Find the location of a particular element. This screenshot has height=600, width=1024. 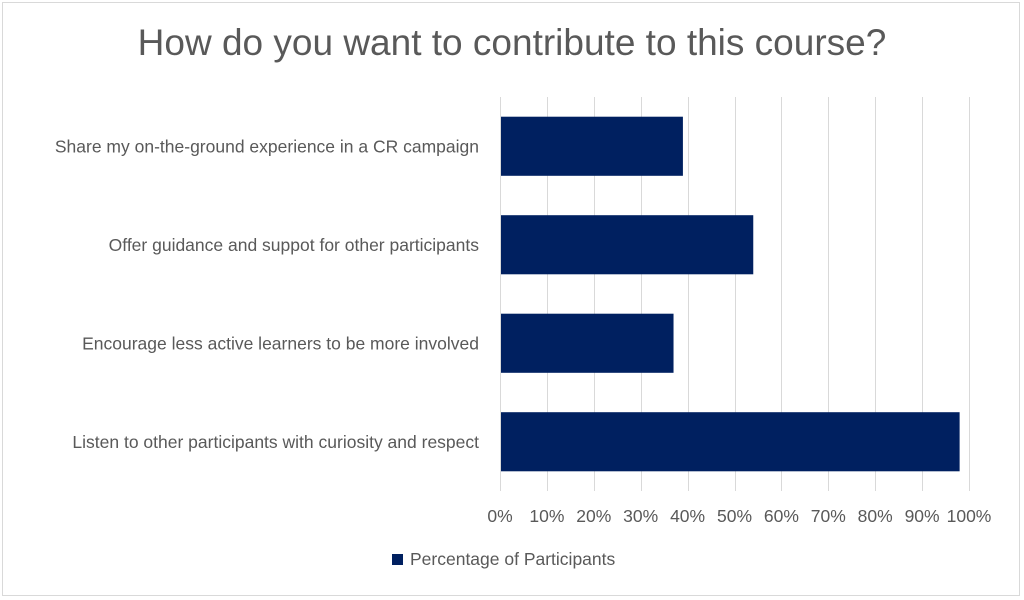

x-tick-label: 60% is located at coordinates (781, 516).